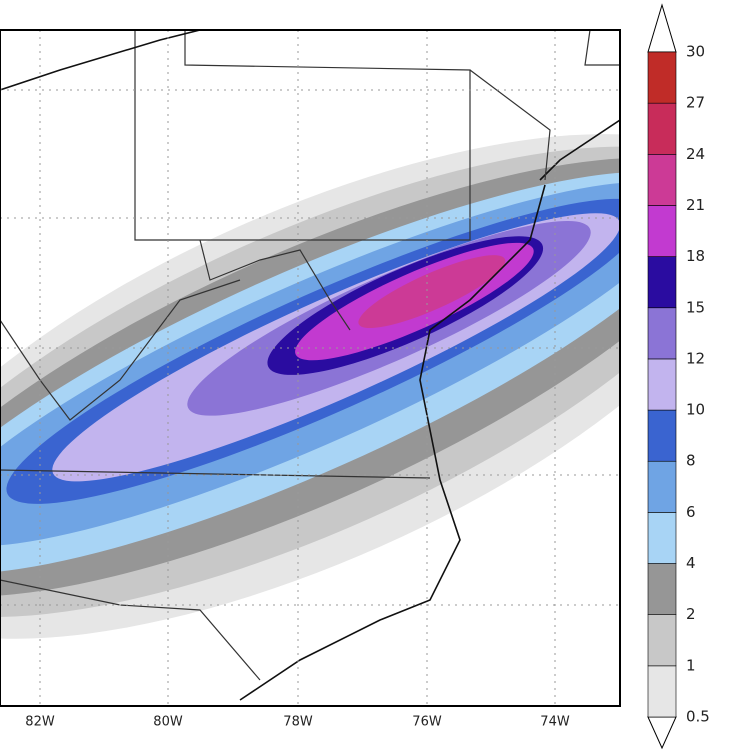 Image resolution: width=737 pixels, height=750 pixels. Describe the element at coordinates (691, 614) in the screenshot. I see `colorbar-label: 2` at that location.